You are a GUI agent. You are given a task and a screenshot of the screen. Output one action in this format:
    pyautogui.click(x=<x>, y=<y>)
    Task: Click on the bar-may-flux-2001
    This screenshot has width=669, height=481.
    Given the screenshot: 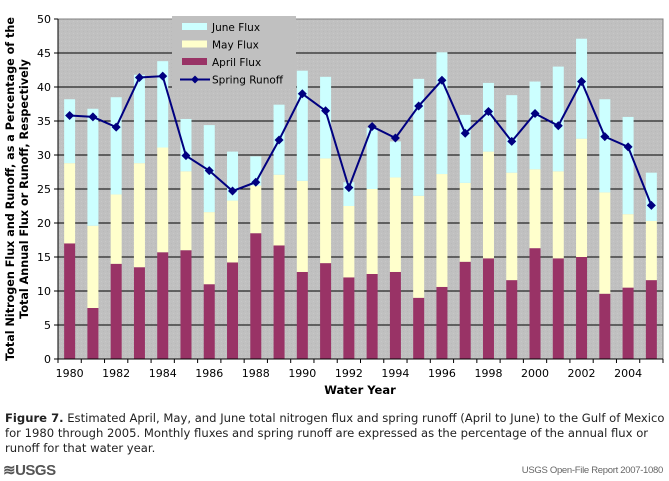 What is the action you would take?
    pyautogui.click(x=558, y=215)
    